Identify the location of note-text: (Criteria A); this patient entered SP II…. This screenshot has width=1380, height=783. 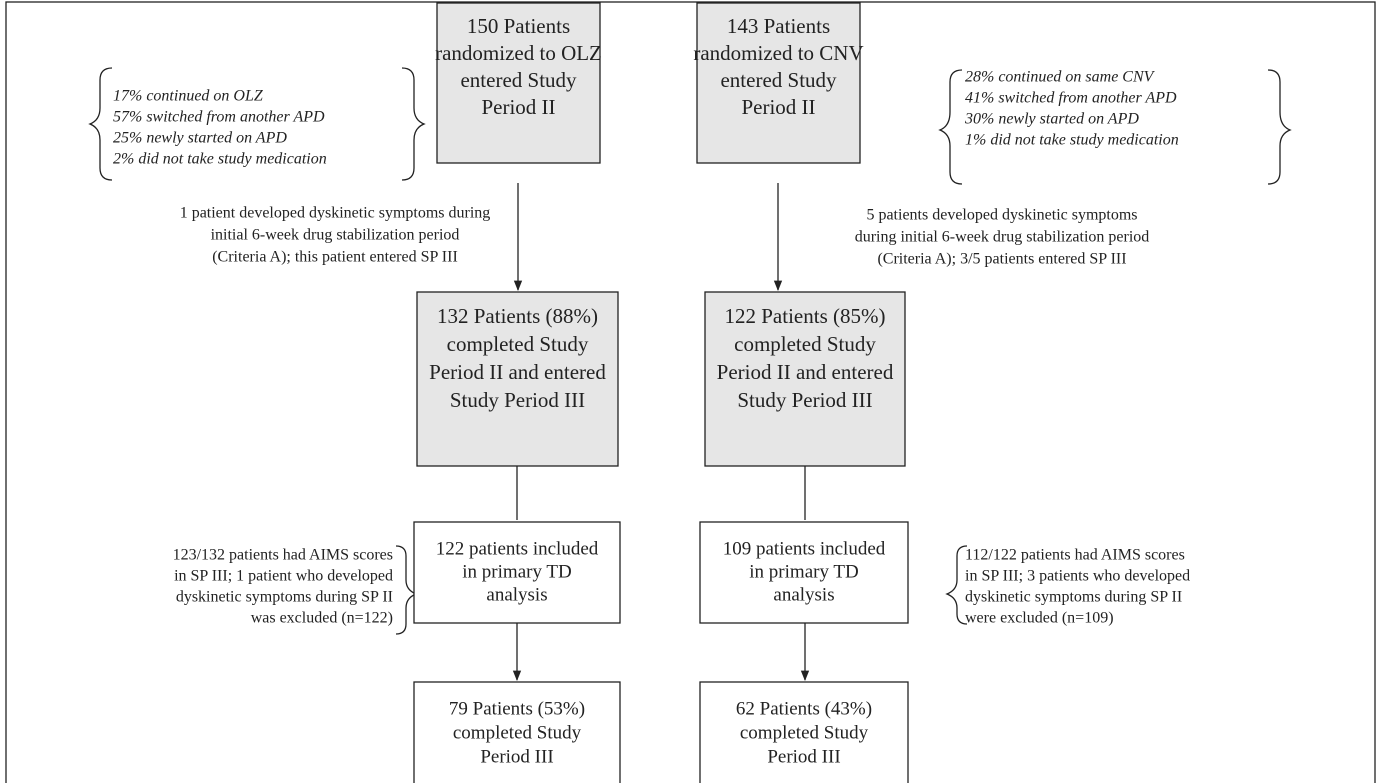
(335, 257).